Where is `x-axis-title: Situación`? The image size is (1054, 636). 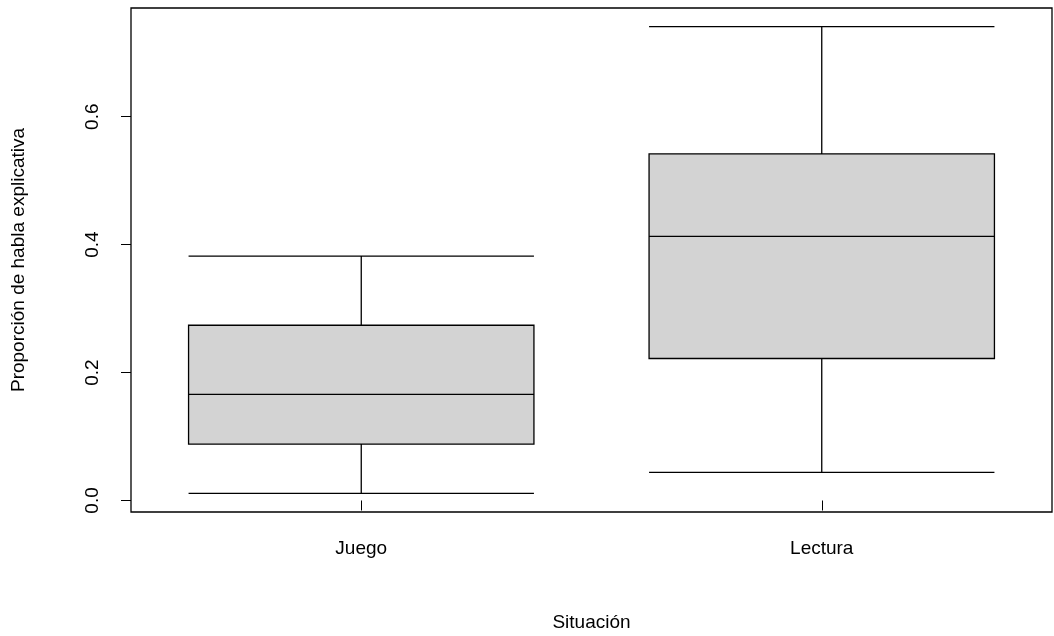 x-axis-title: Situación is located at coordinates (591, 621).